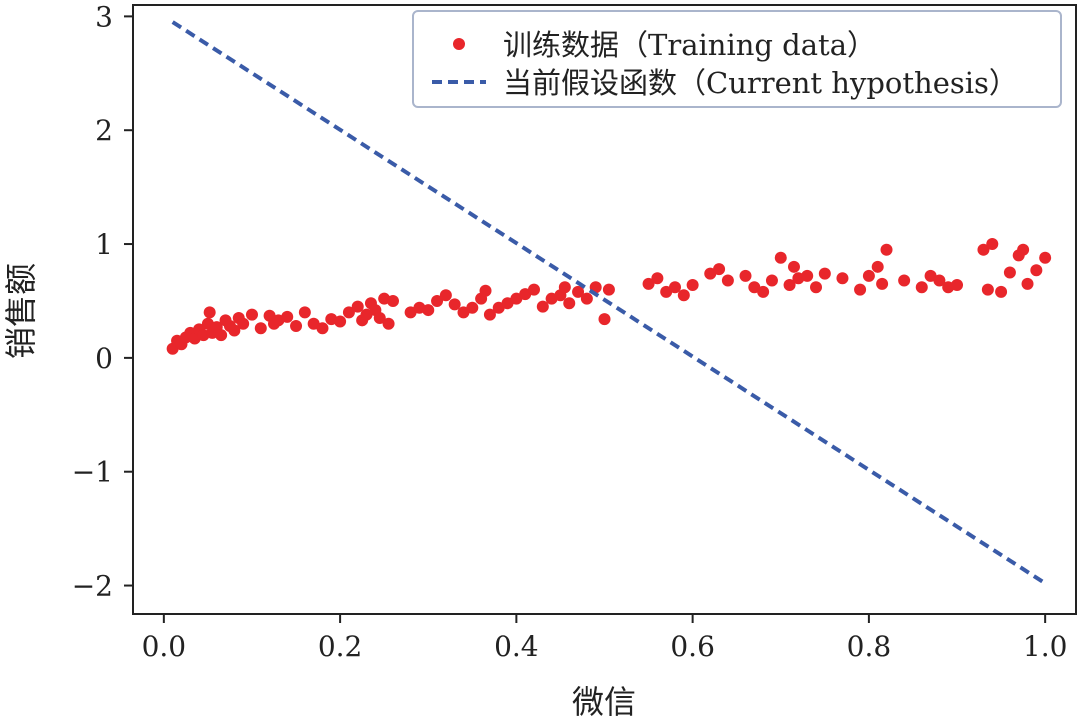 This screenshot has height=727, width=1080. Describe the element at coordinates (92, 586) in the screenshot. I see `y-tick-label: −2` at that location.